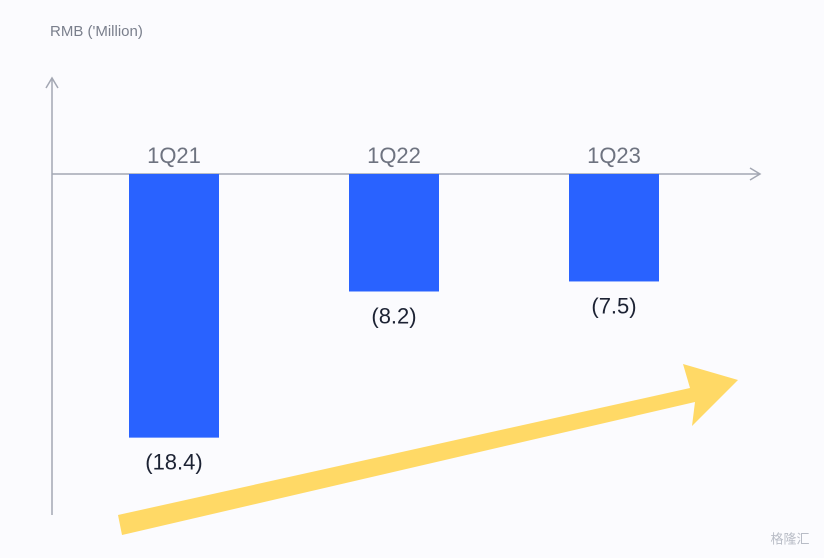 The height and width of the screenshot is (558, 824). I want to click on x-tick-label: 1Q23, so click(614, 155).